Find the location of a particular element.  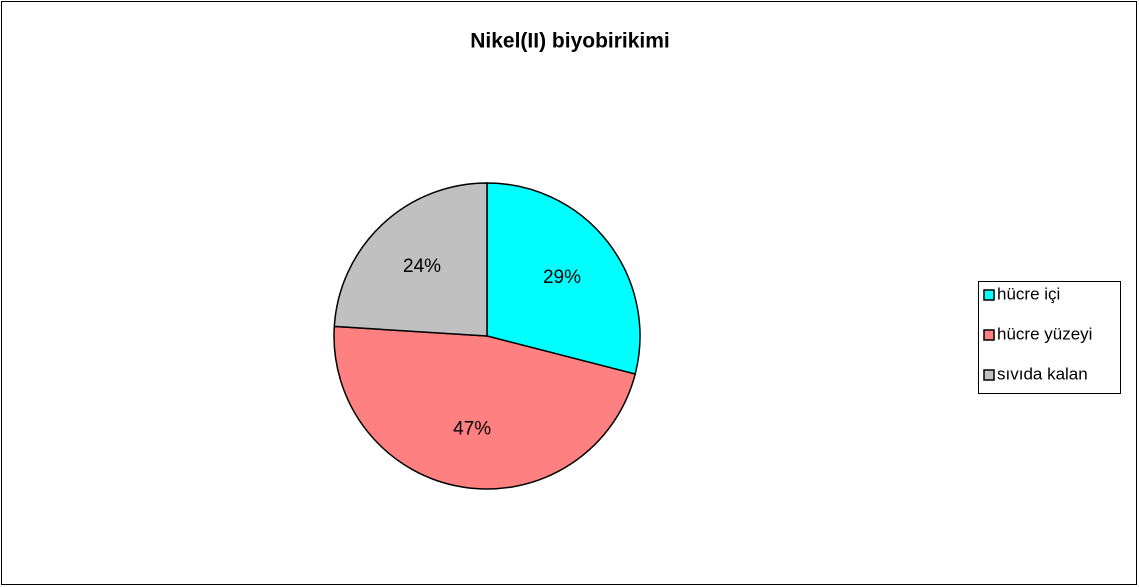

legend-label: sıvıda kalan is located at coordinates (1042, 373).